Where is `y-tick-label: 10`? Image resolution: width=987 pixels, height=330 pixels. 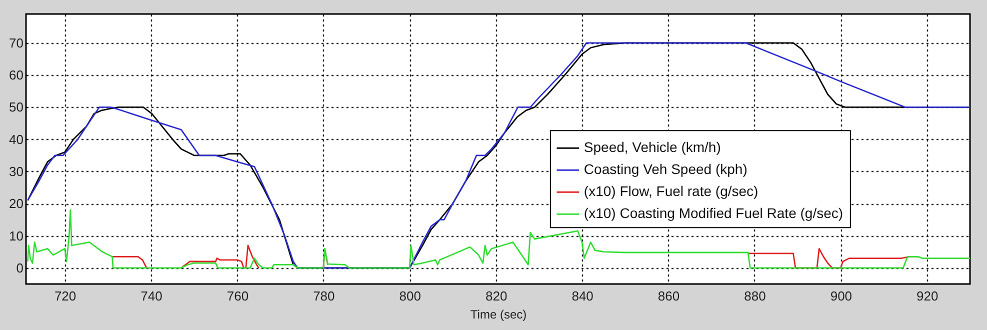 y-tick-label: 10 is located at coordinates (16, 236).